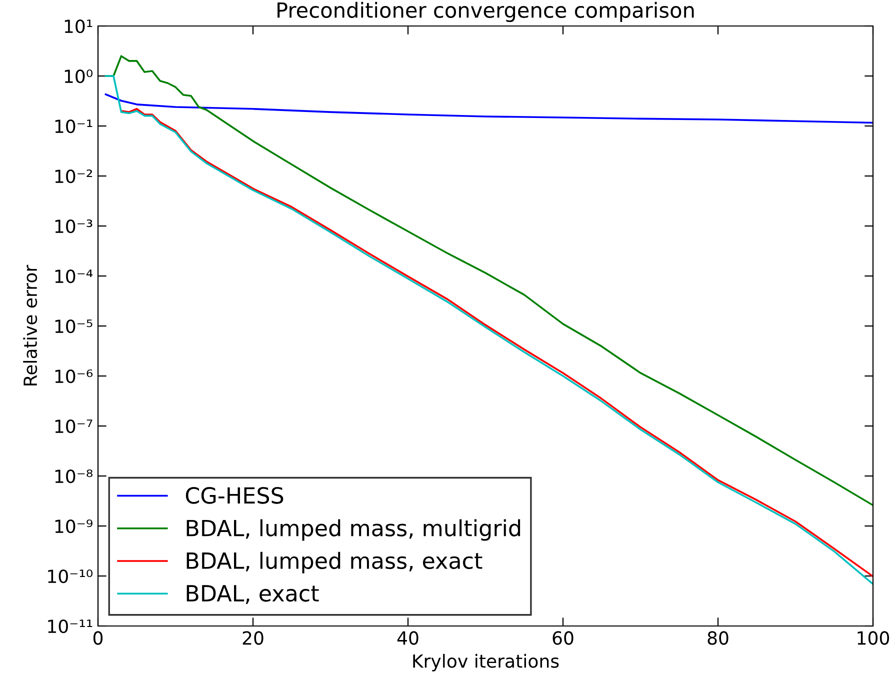 The width and height of the screenshot is (895, 689). Describe the element at coordinates (874, 638) in the screenshot. I see `x-tick-label: 100` at that location.